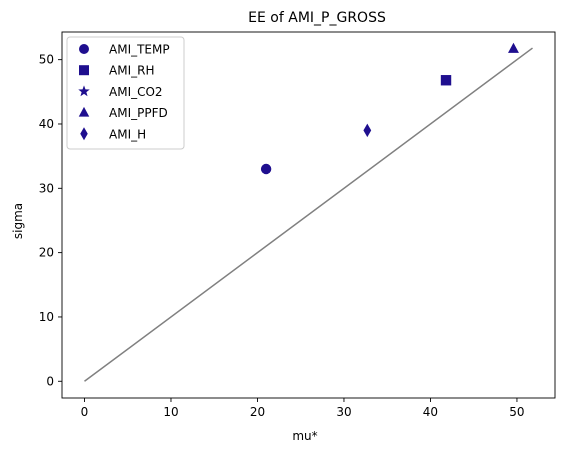  Describe the element at coordinates (317, 18) in the screenshot. I see `chart-title: EE of AMI_P_GROSS` at that location.